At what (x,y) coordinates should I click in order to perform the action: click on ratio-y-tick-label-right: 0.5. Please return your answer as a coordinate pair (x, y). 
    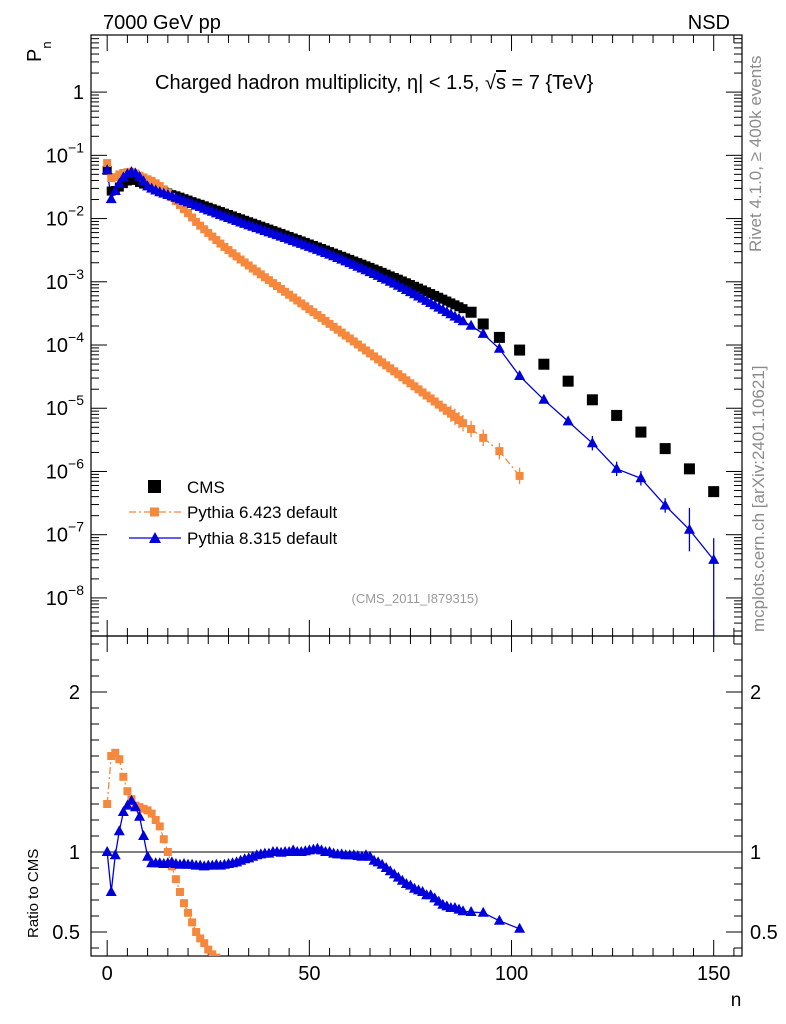
    Looking at the image, I should click on (764, 933).